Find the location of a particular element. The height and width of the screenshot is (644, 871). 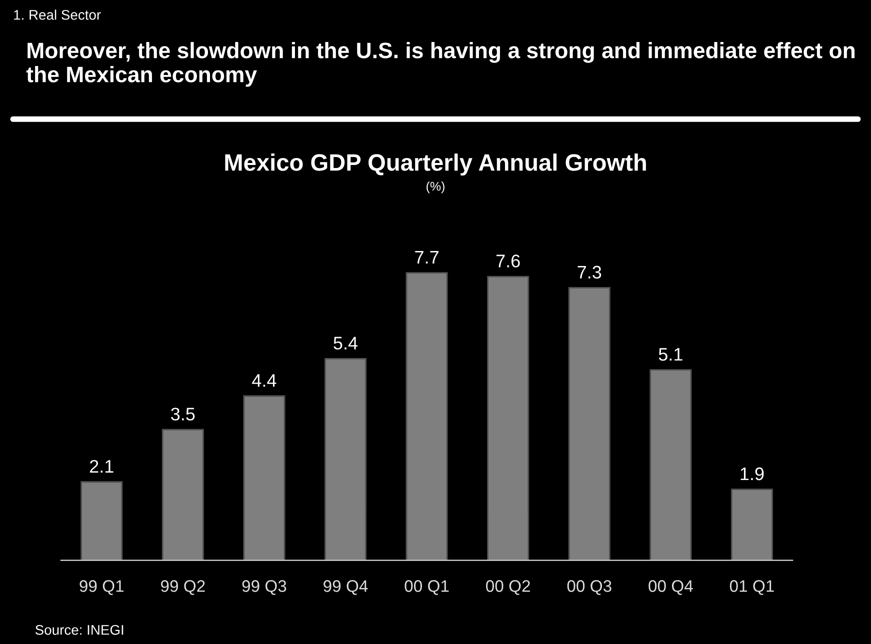

data-label: 7.6 is located at coordinates (508, 261).